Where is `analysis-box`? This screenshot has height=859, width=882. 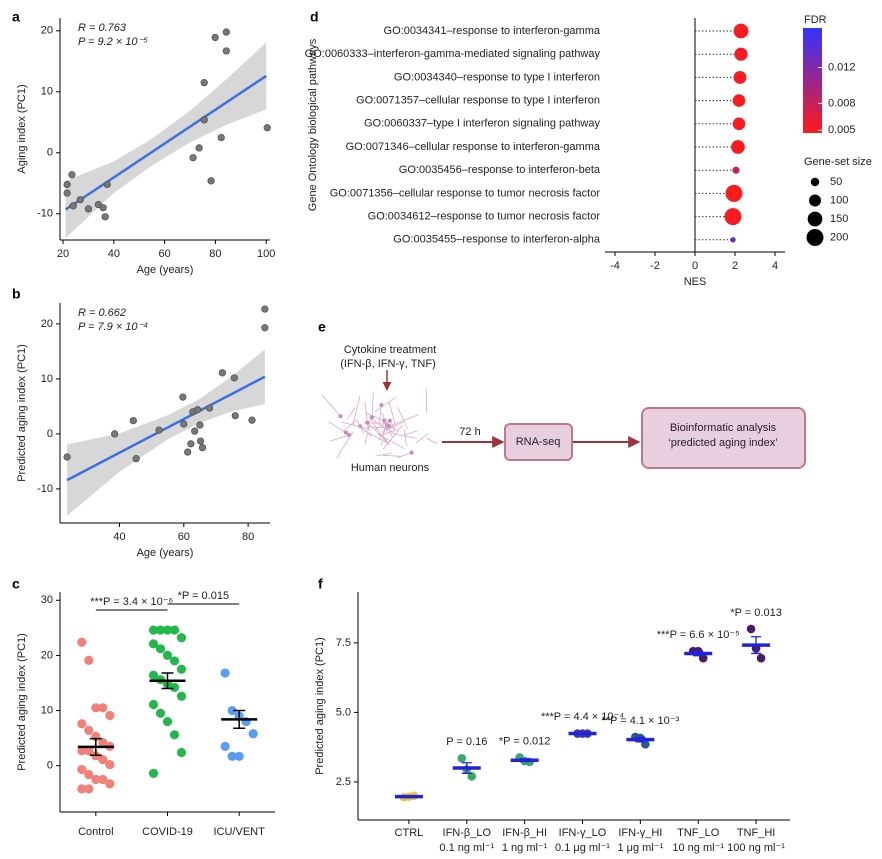 analysis-box is located at coordinates (723, 438).